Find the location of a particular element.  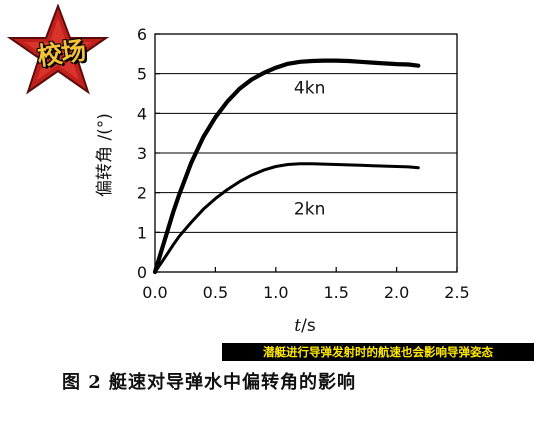

series-label-4kn: 4kn is located at coordinates (309, 89).